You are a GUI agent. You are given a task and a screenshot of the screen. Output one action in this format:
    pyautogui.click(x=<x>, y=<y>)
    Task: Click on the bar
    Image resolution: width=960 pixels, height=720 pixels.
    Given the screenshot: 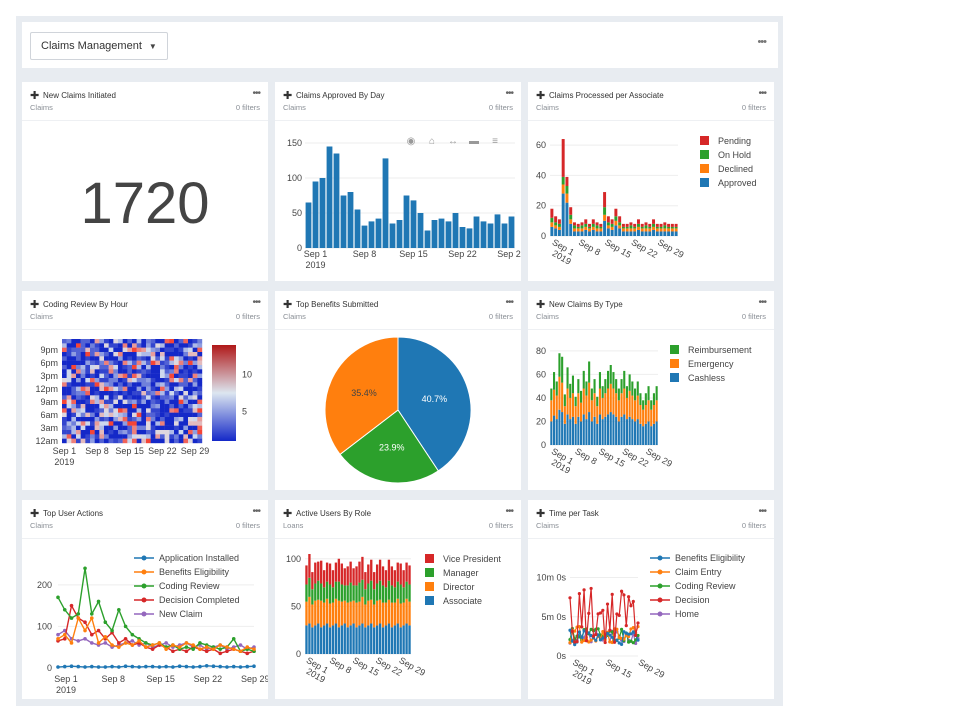 What is the action you would take?
    pyautogui.click(x=385, y=203)
    